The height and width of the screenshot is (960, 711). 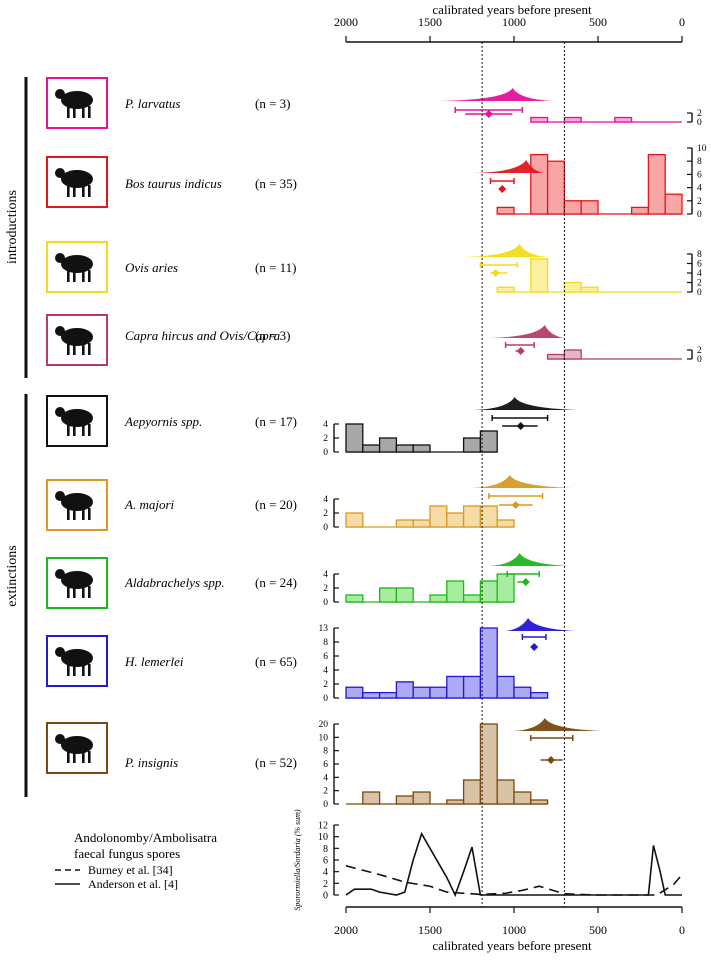 What do you see at coordinates (74, 182) in the screenshot?
I see `zebu-silhouette-icon` at bounding box center [74, 182].